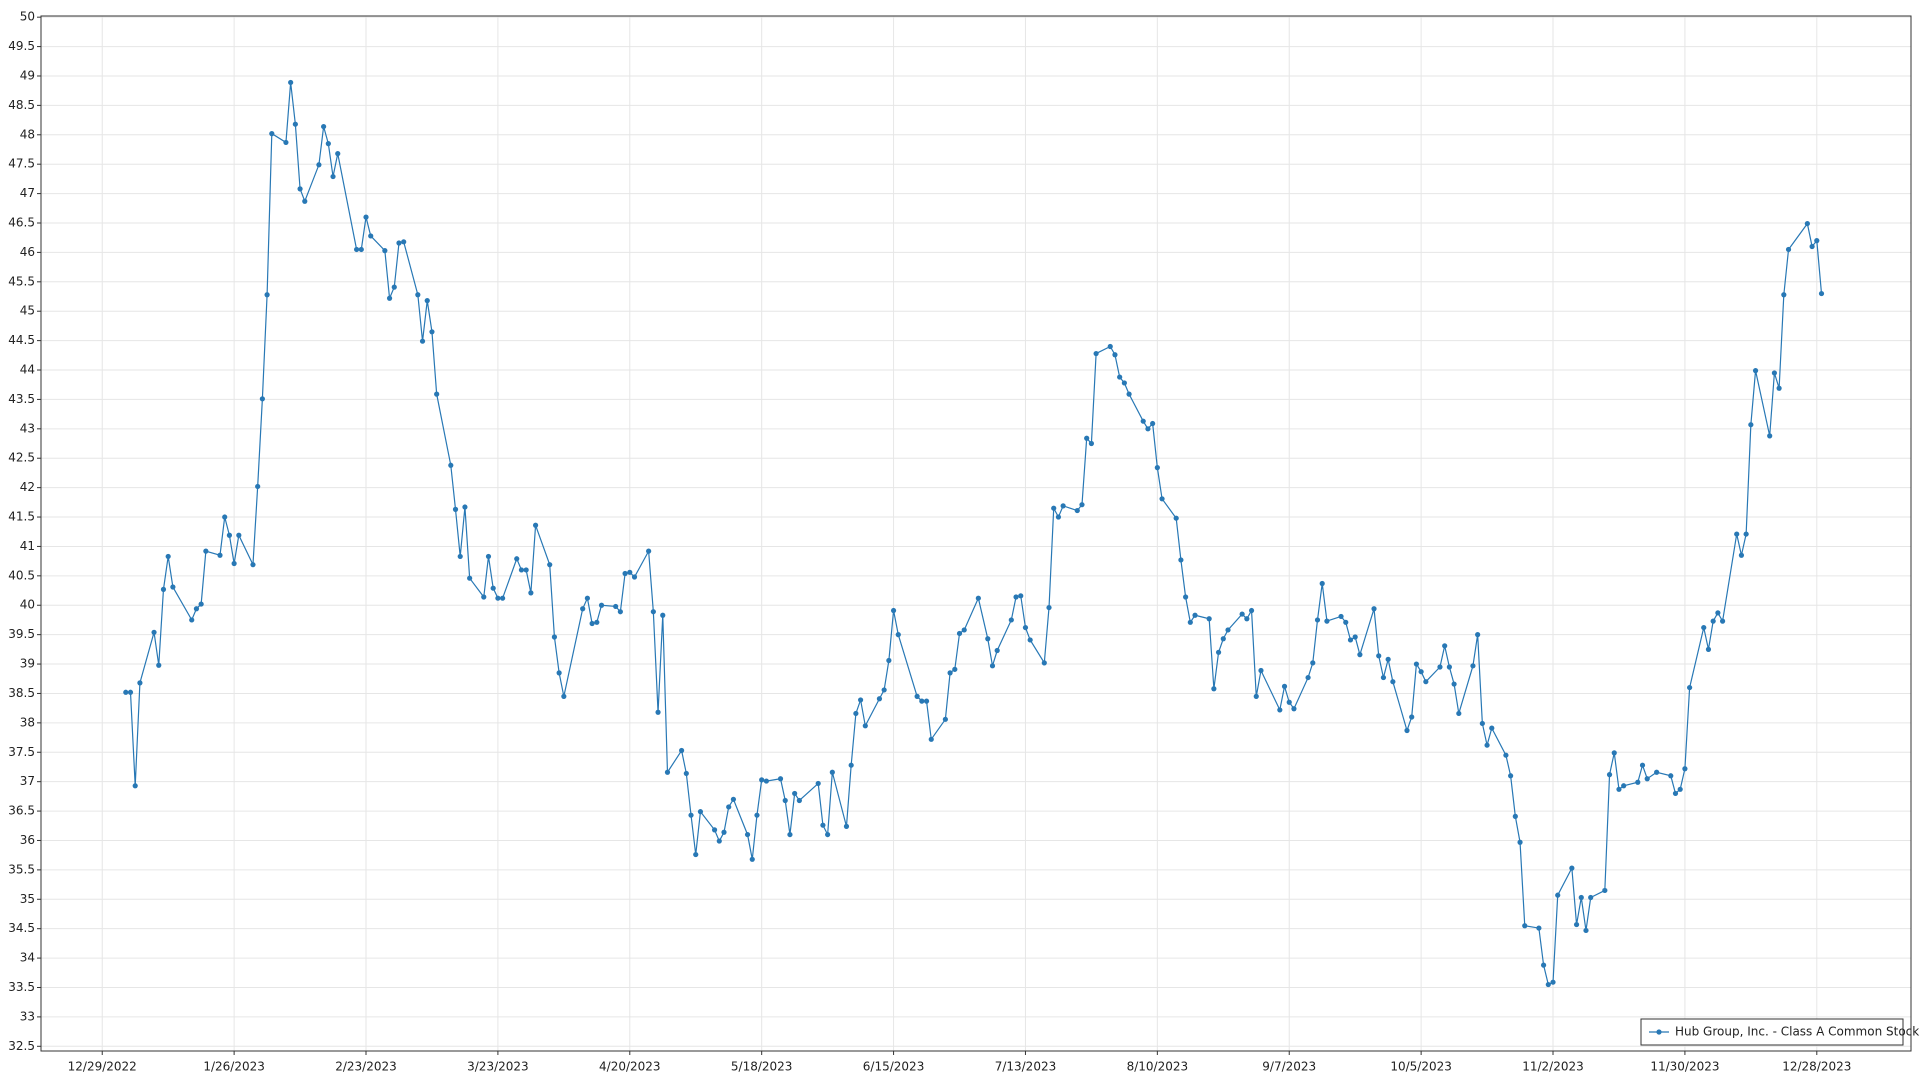 Image resolution: width=1920 pixels, height=1084 pixels. Describe the element at coordinates (21, 281) in the screenshot. I see `y-tick-label: 45.5` at that location.